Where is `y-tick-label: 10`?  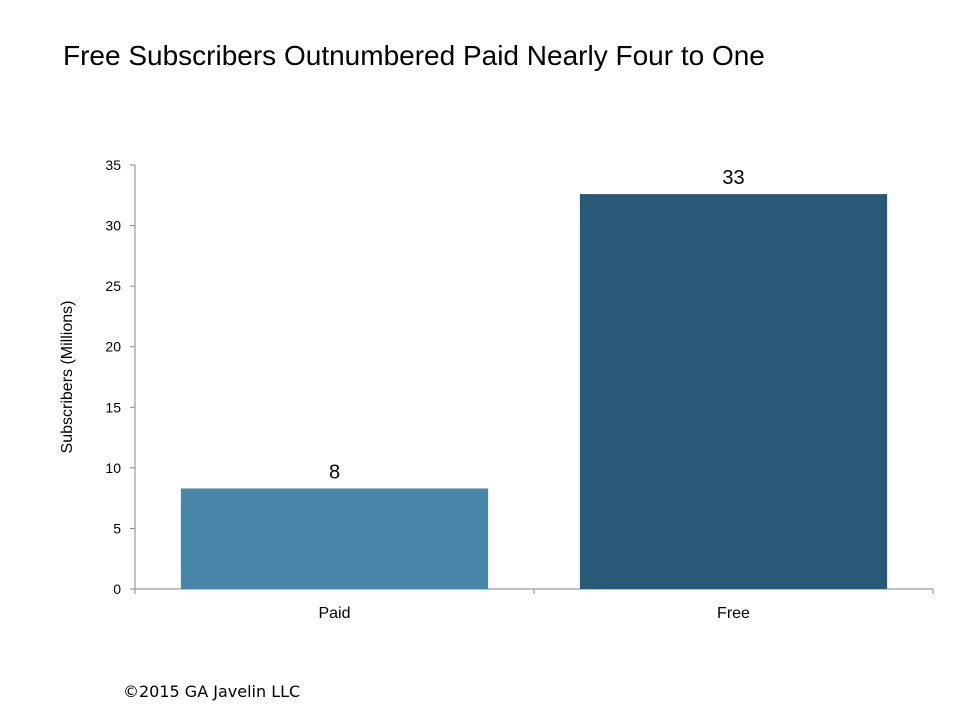
y-tick-label: 10 is located at coordinates (113, 468).